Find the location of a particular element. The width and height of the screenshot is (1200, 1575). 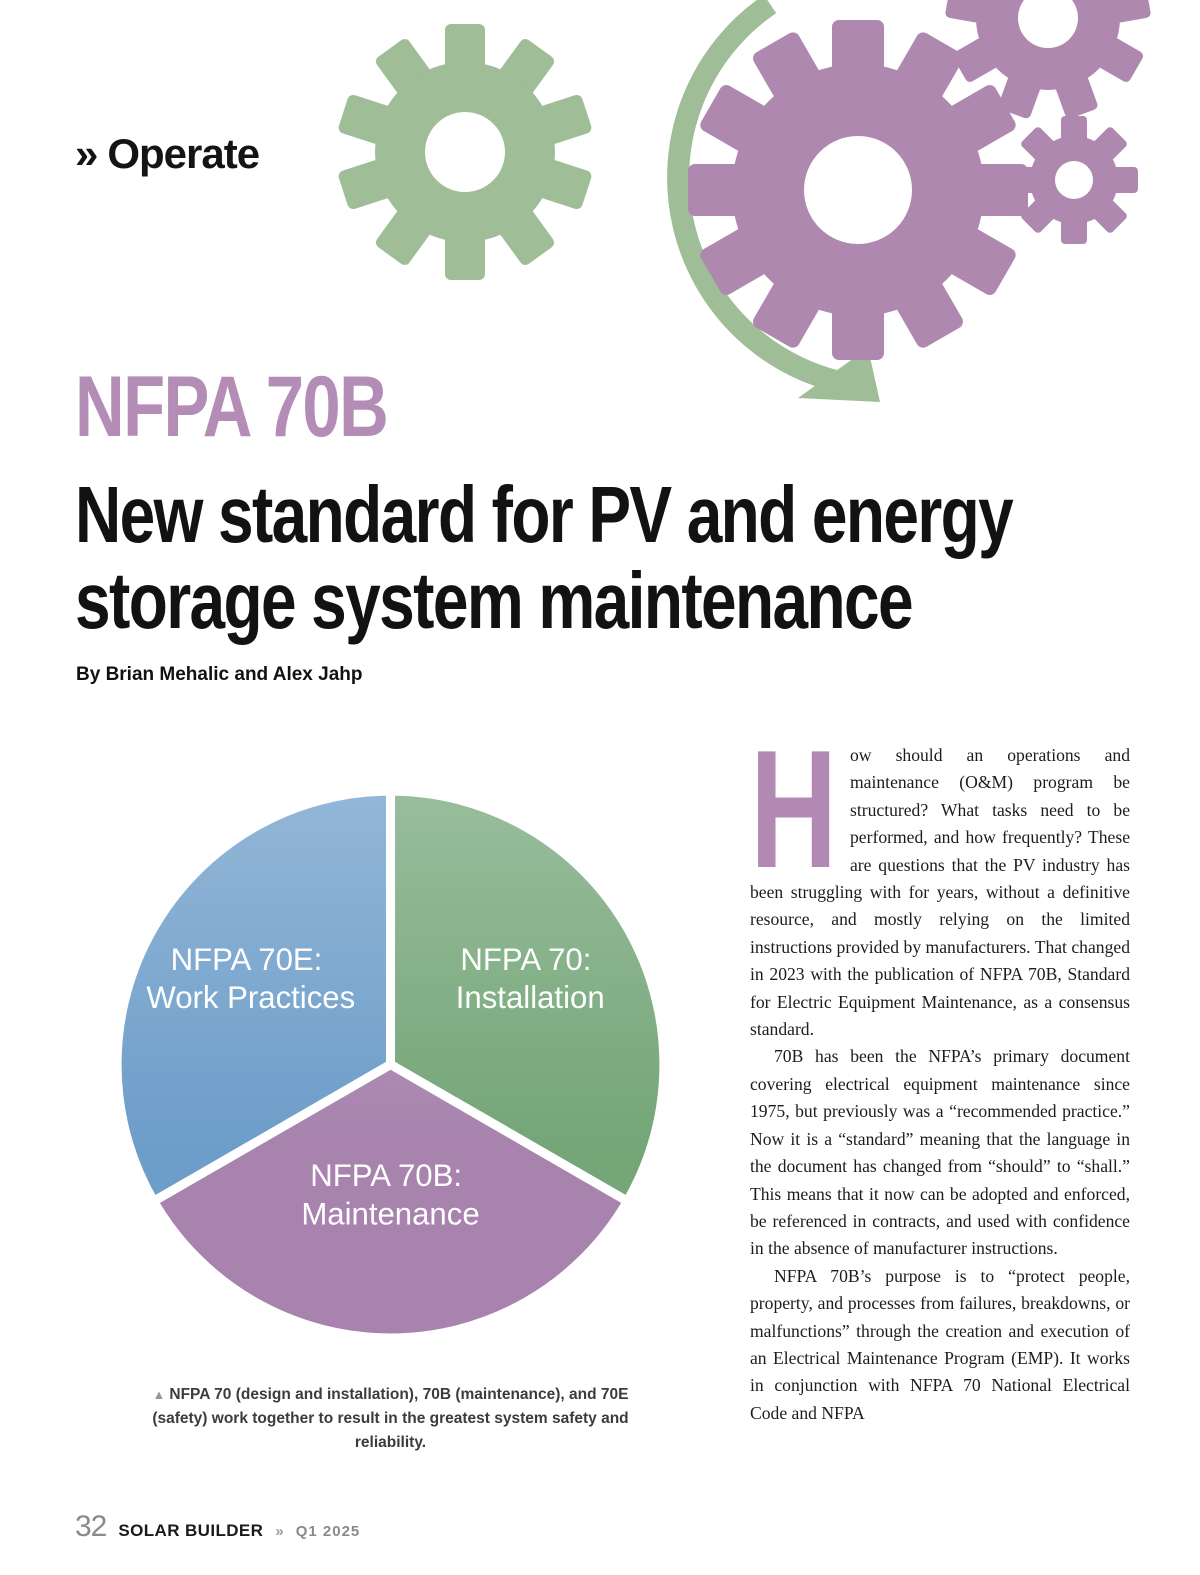

gear-purple-top-icon is located at coordinates (1048, 60).